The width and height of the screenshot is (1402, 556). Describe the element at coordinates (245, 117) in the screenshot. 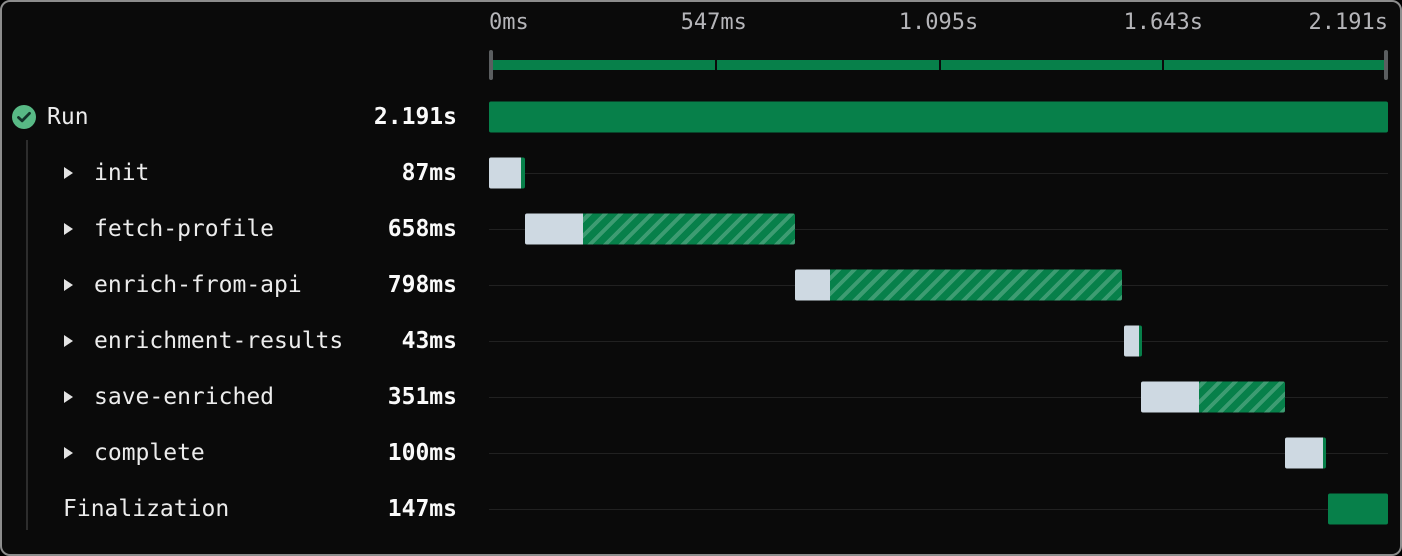

I see `trace-row-left: Run 2.191s` at that location.